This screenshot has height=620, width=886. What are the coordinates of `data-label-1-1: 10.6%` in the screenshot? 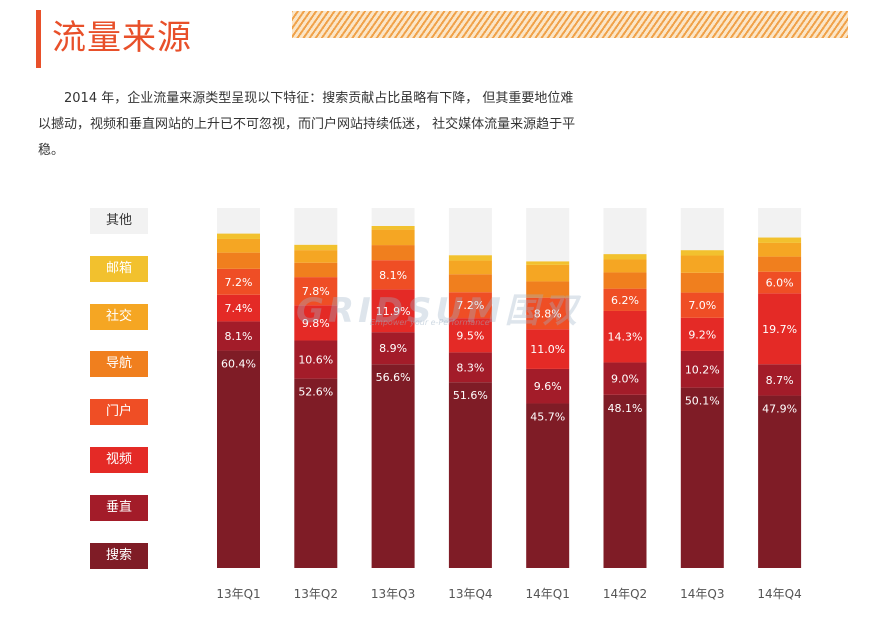 It's located at (315, 360).